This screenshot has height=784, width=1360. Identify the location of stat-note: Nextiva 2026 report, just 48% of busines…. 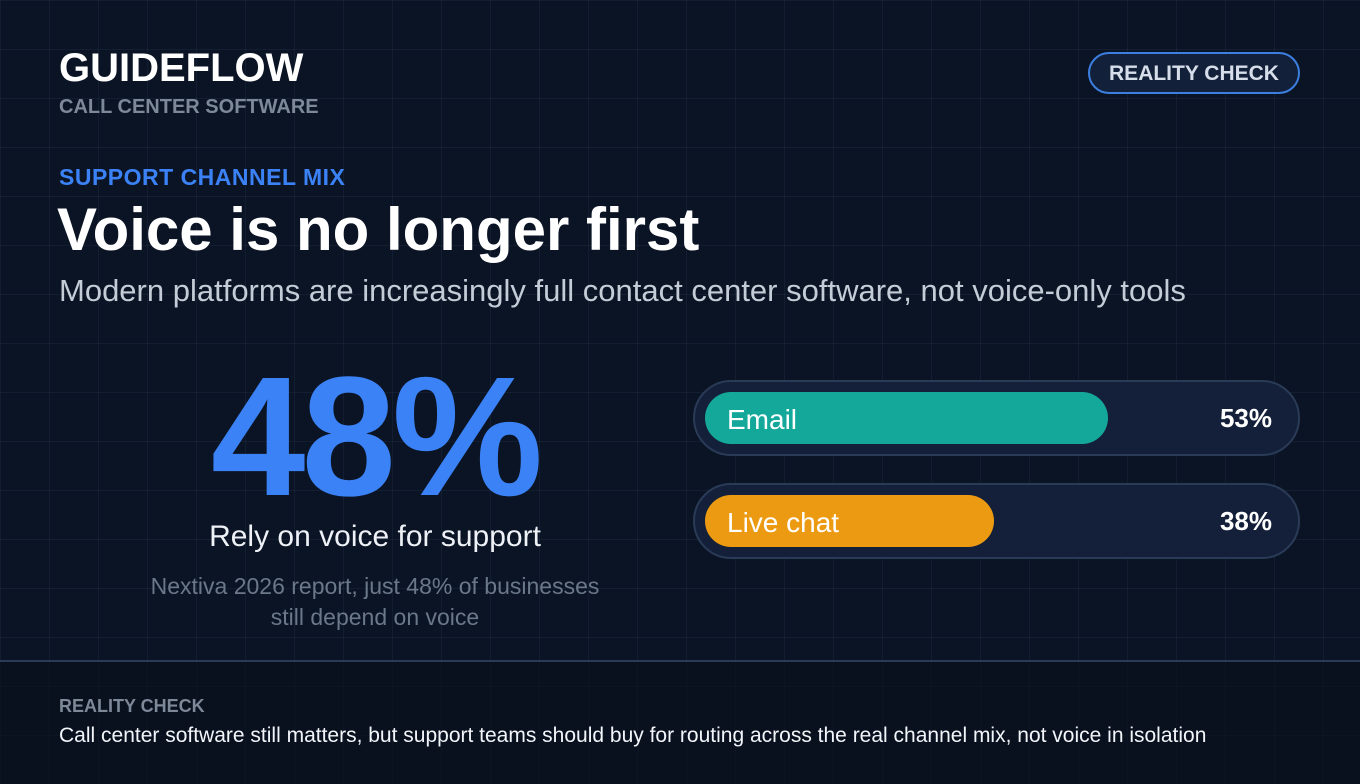
(375, 586).